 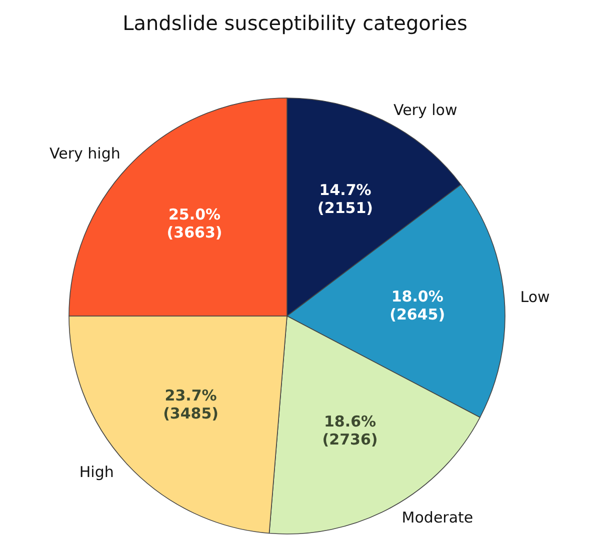 I want to click on chart-title: Landslide susceptibility categories, so click(x=295, y=23).